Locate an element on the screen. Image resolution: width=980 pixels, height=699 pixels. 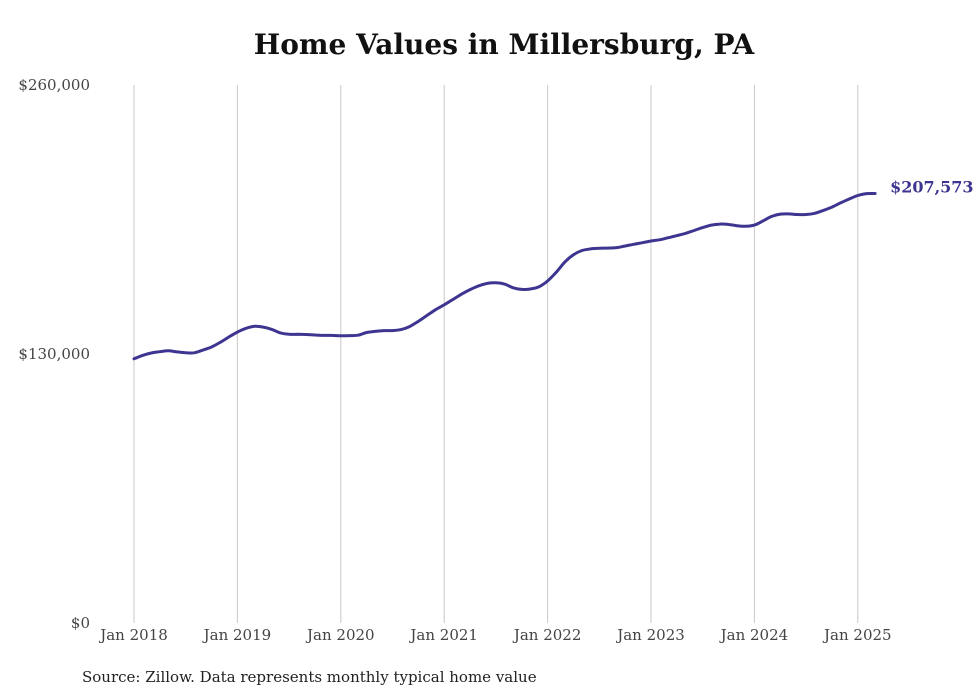
y-tick-label: $0 is located at coordinates (80, 623).